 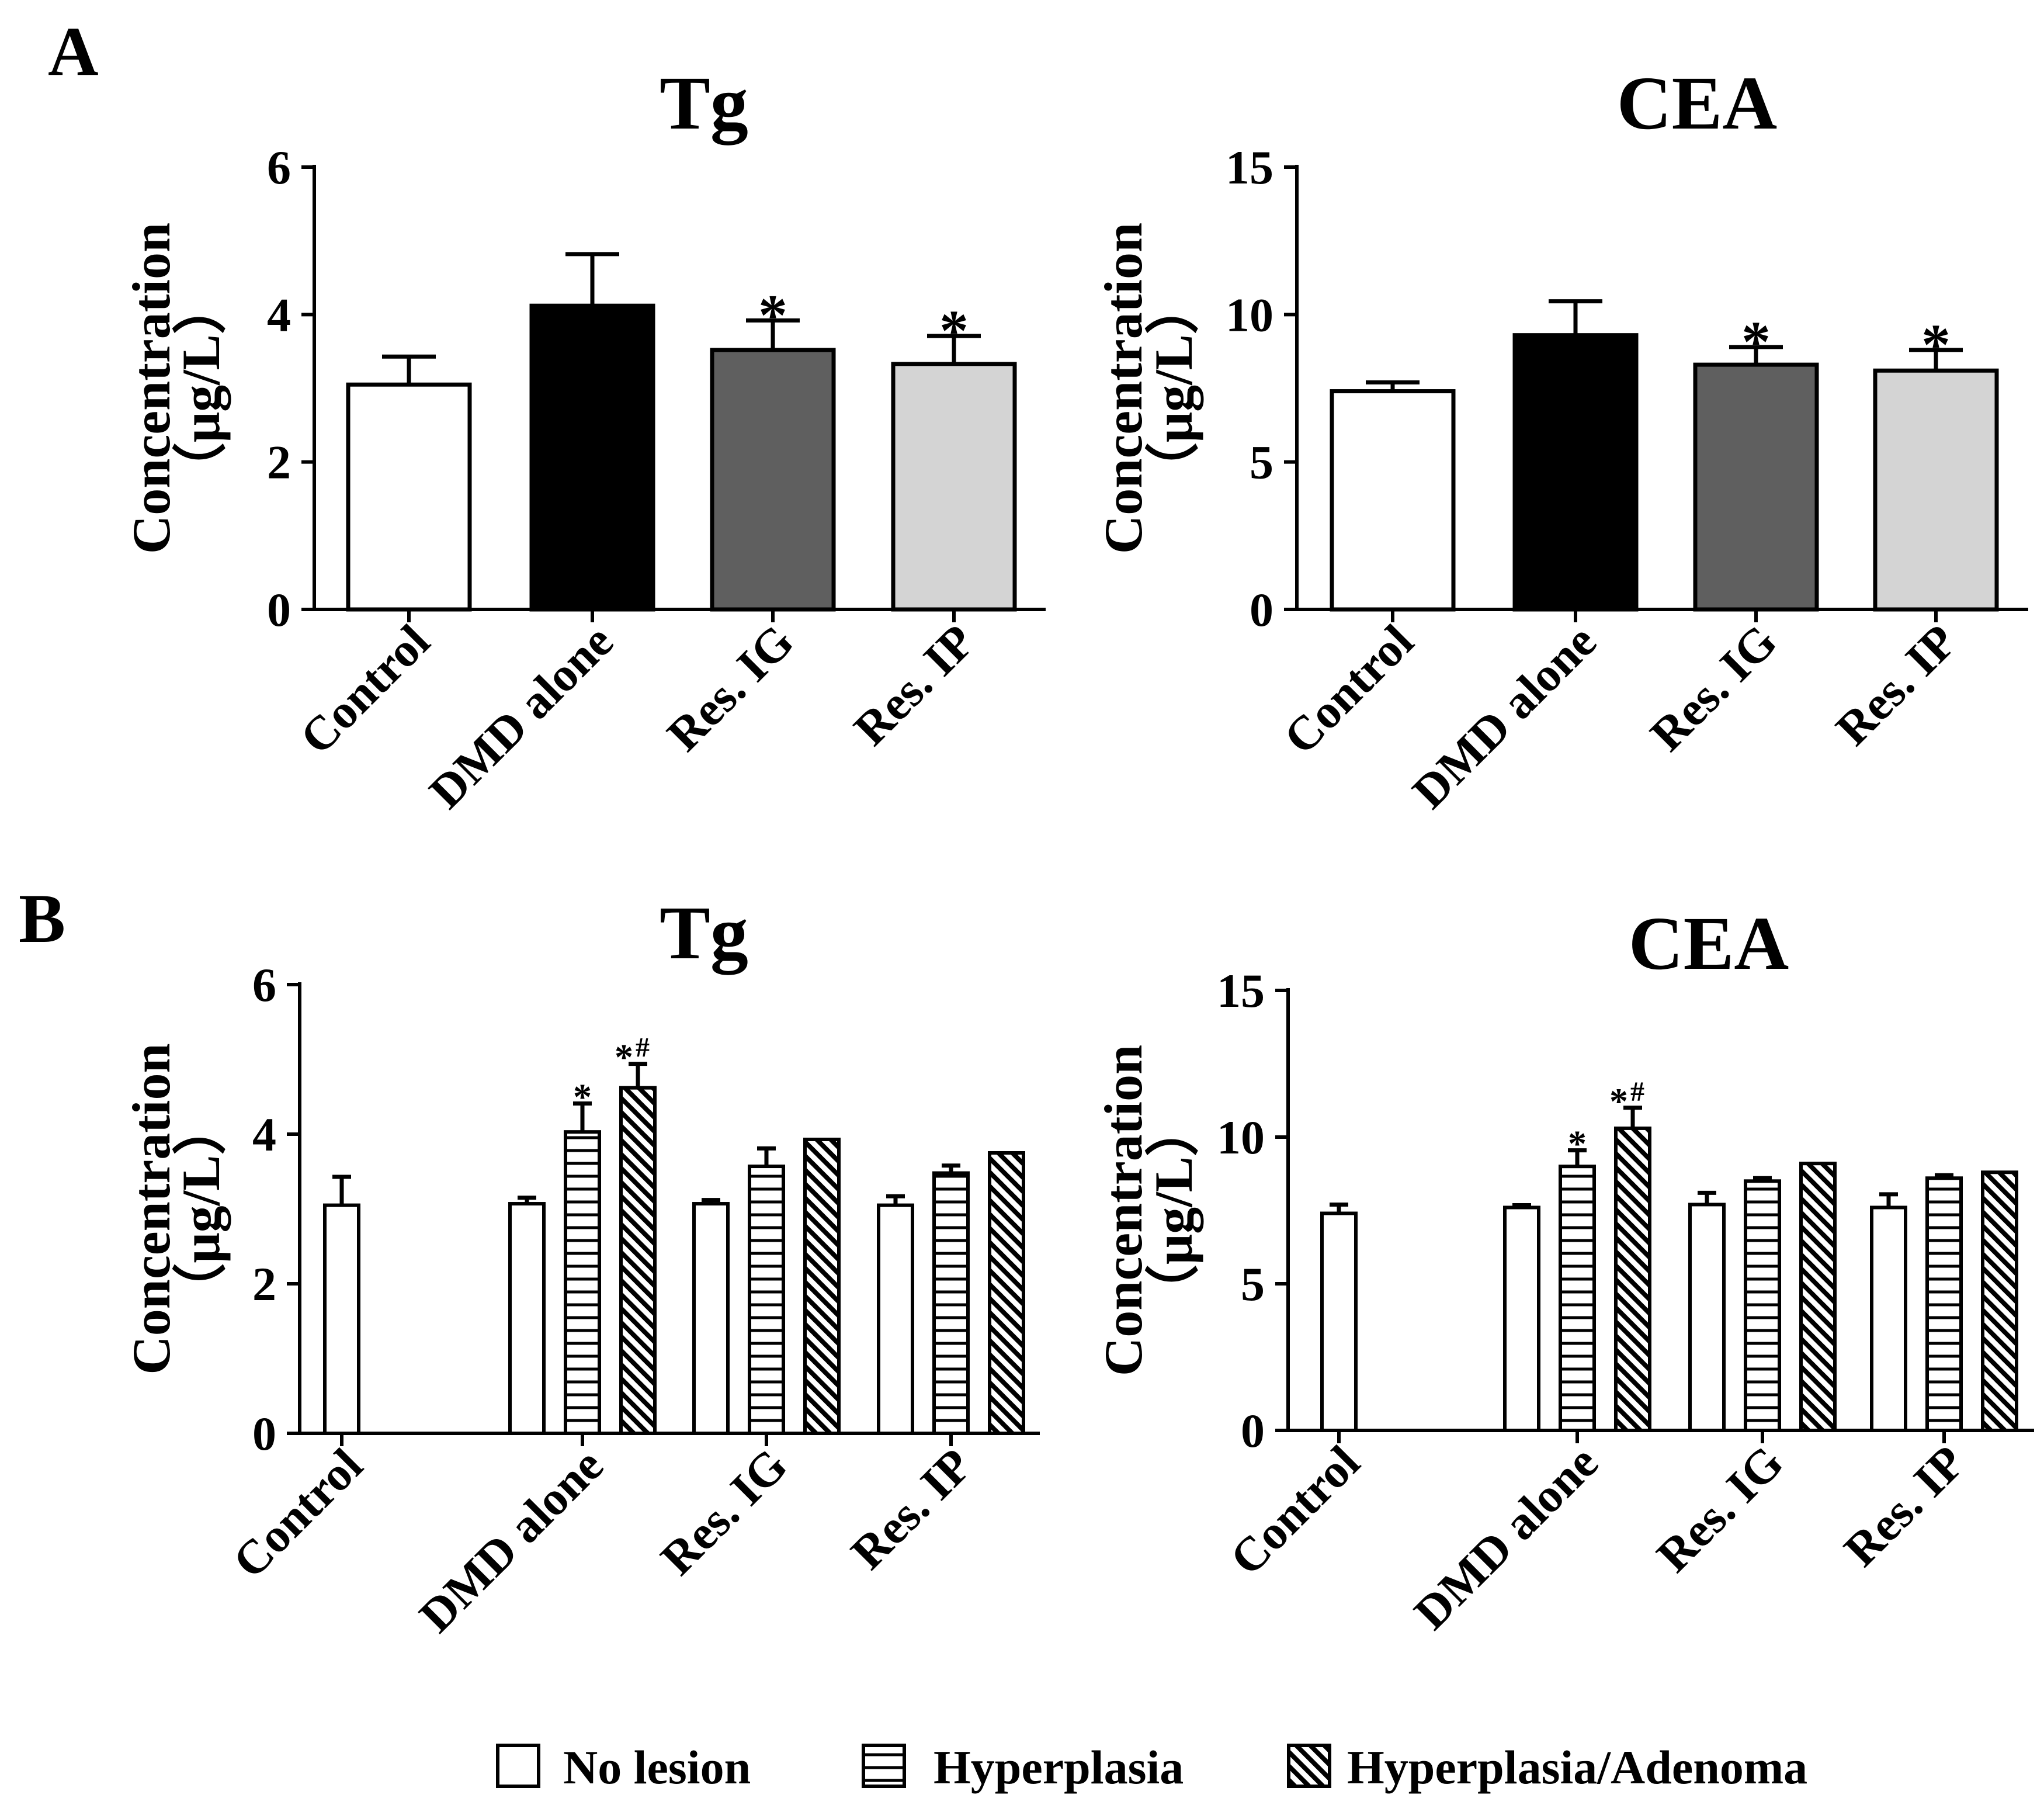 What do you see at coordinates (42, 918) in the screenshot?
I see `panel-label-b: B` at bounding box center [42, 918].